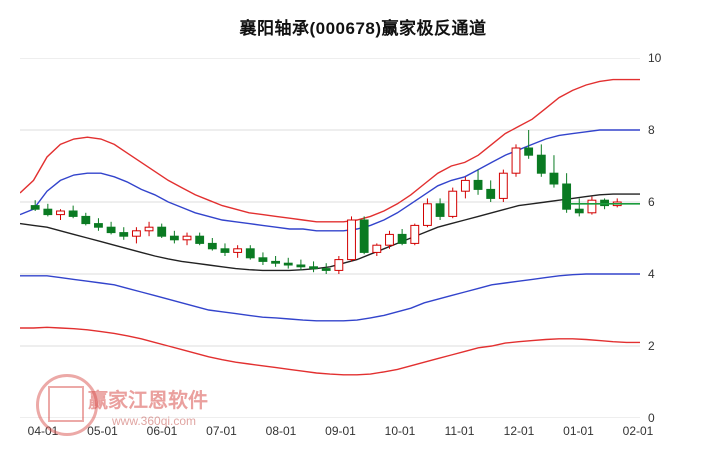  I want to click on x-axis-tick-06-01: 06-01, so click(162, 431).